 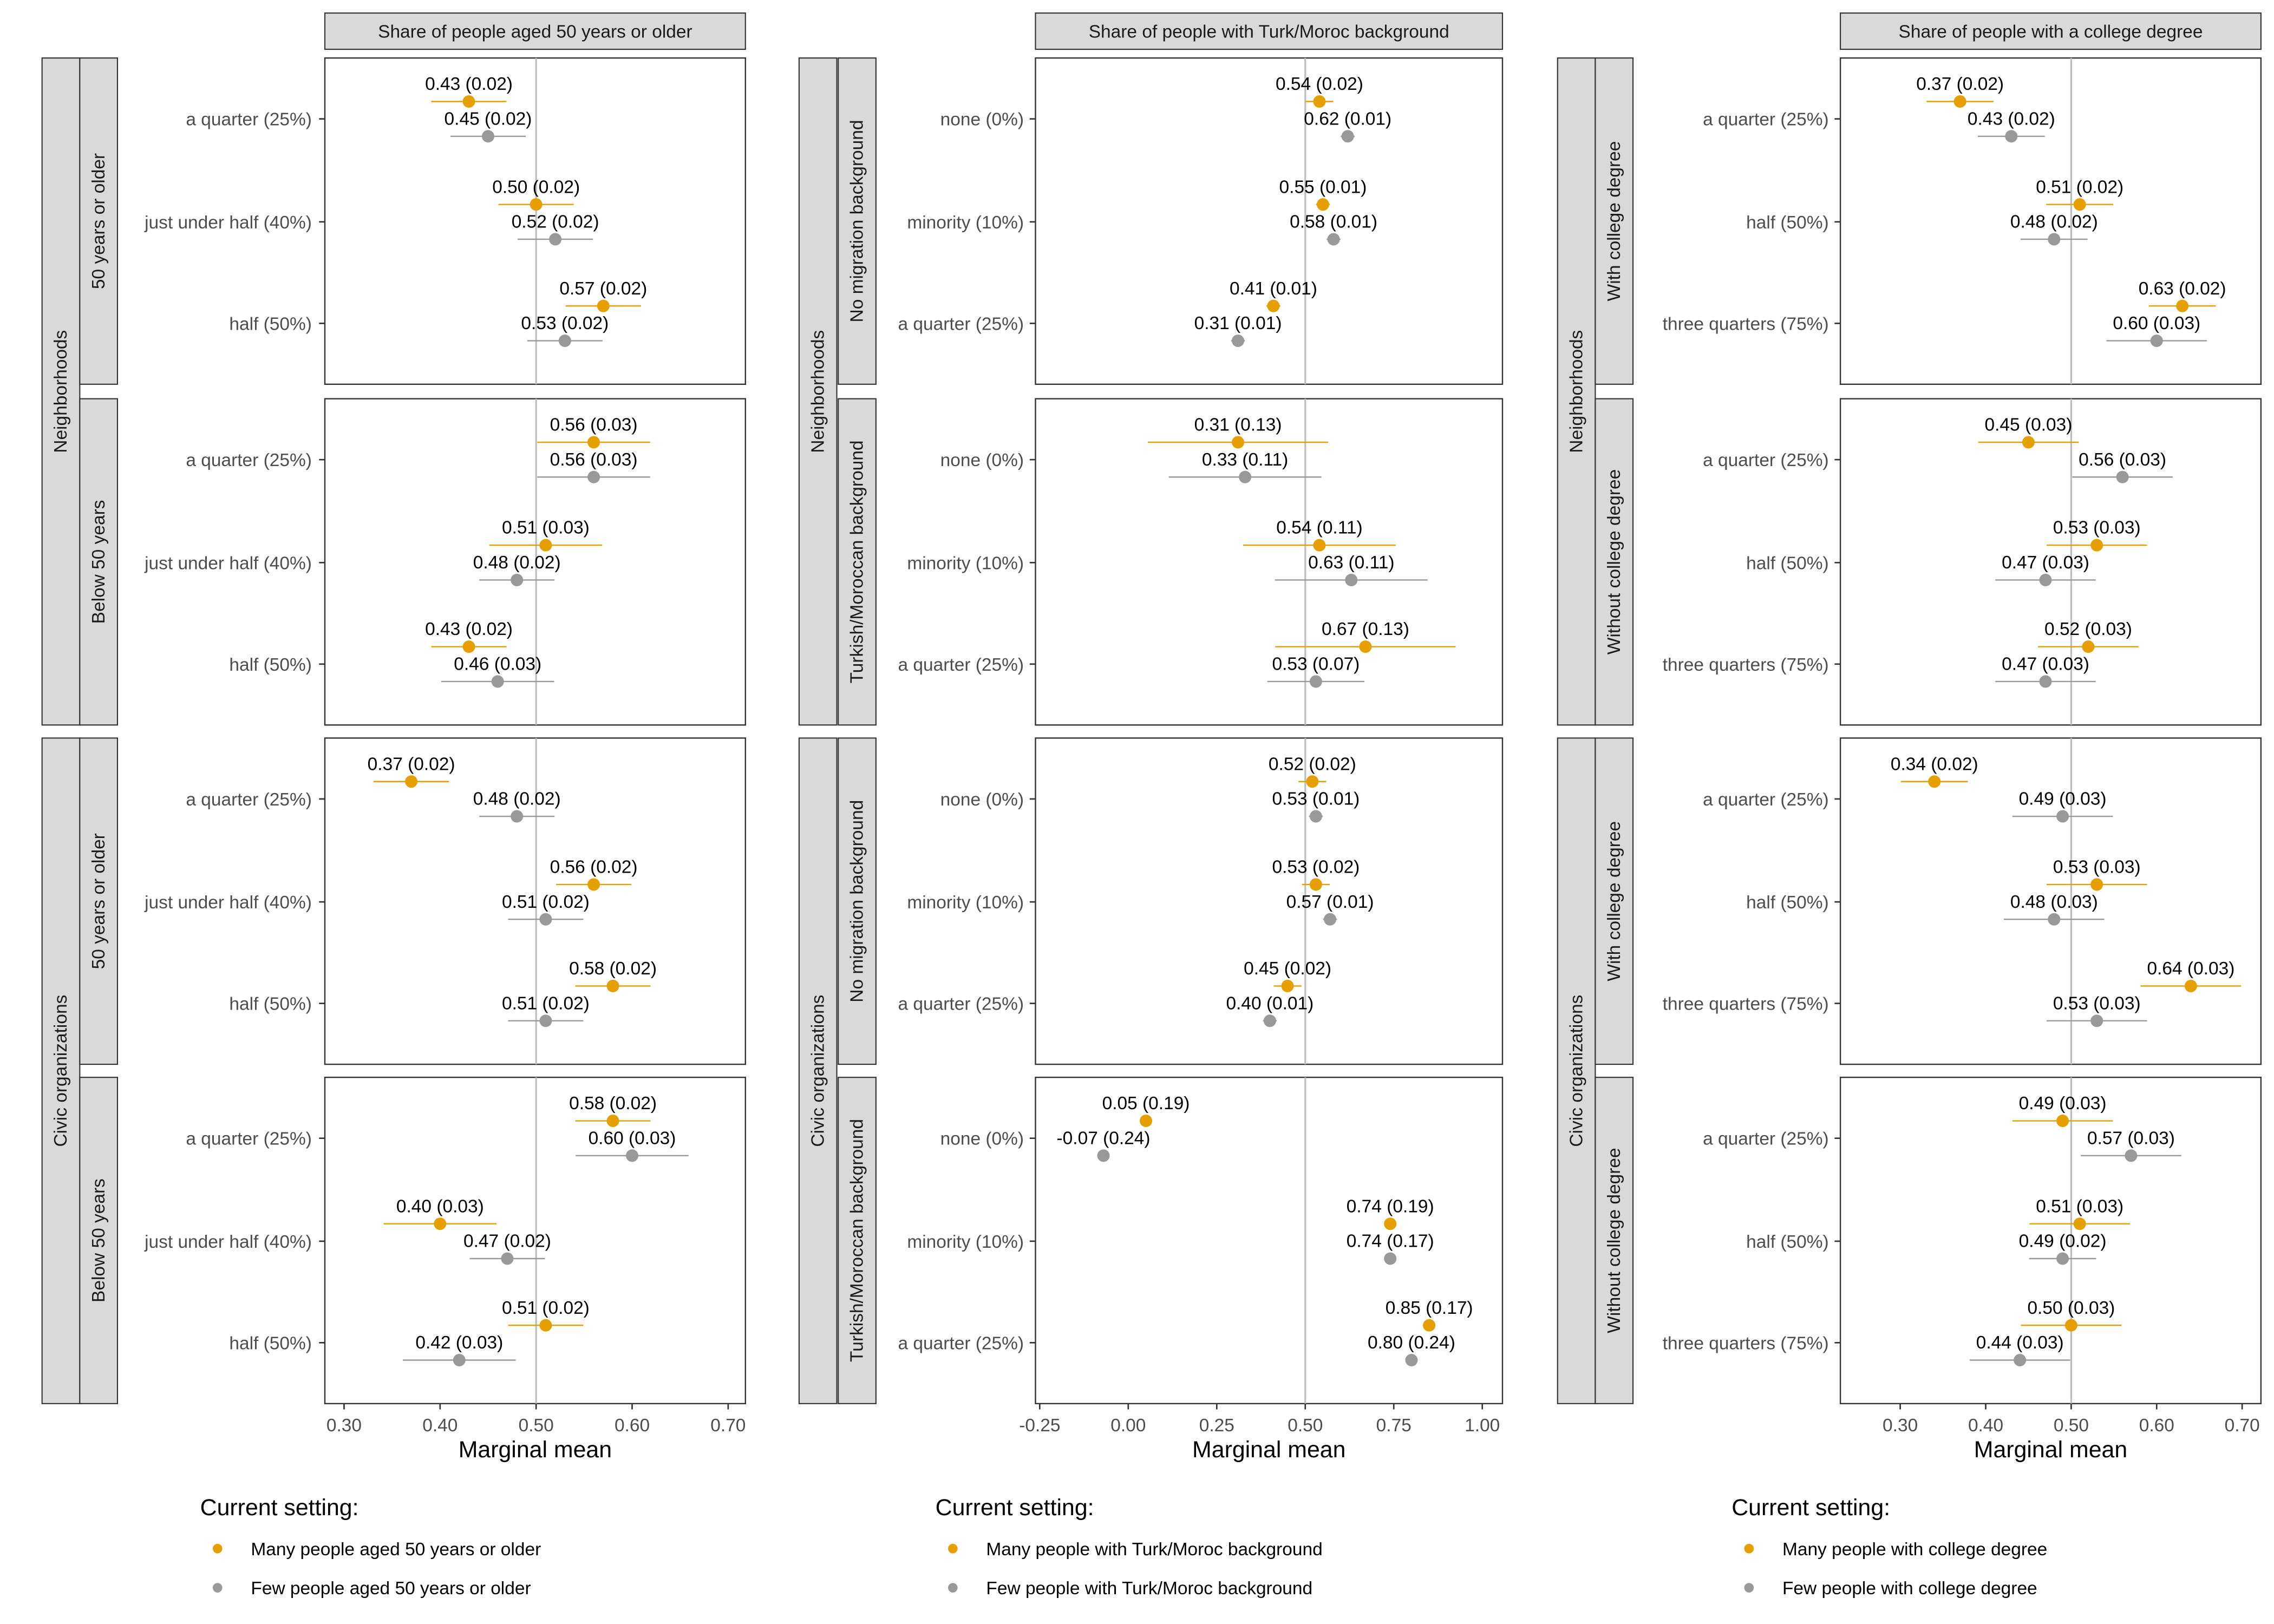 I want to click on data-label-few: 0.48 (0.02), so click(x=517, y=799).